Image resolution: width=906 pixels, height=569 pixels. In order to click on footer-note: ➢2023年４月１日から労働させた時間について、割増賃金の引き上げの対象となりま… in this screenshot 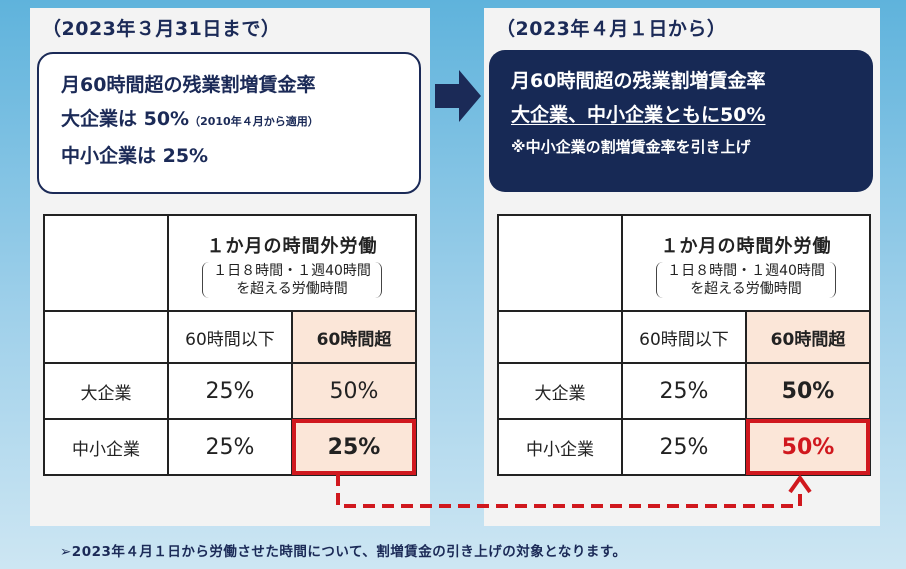, I will do `click(343, 552)`.